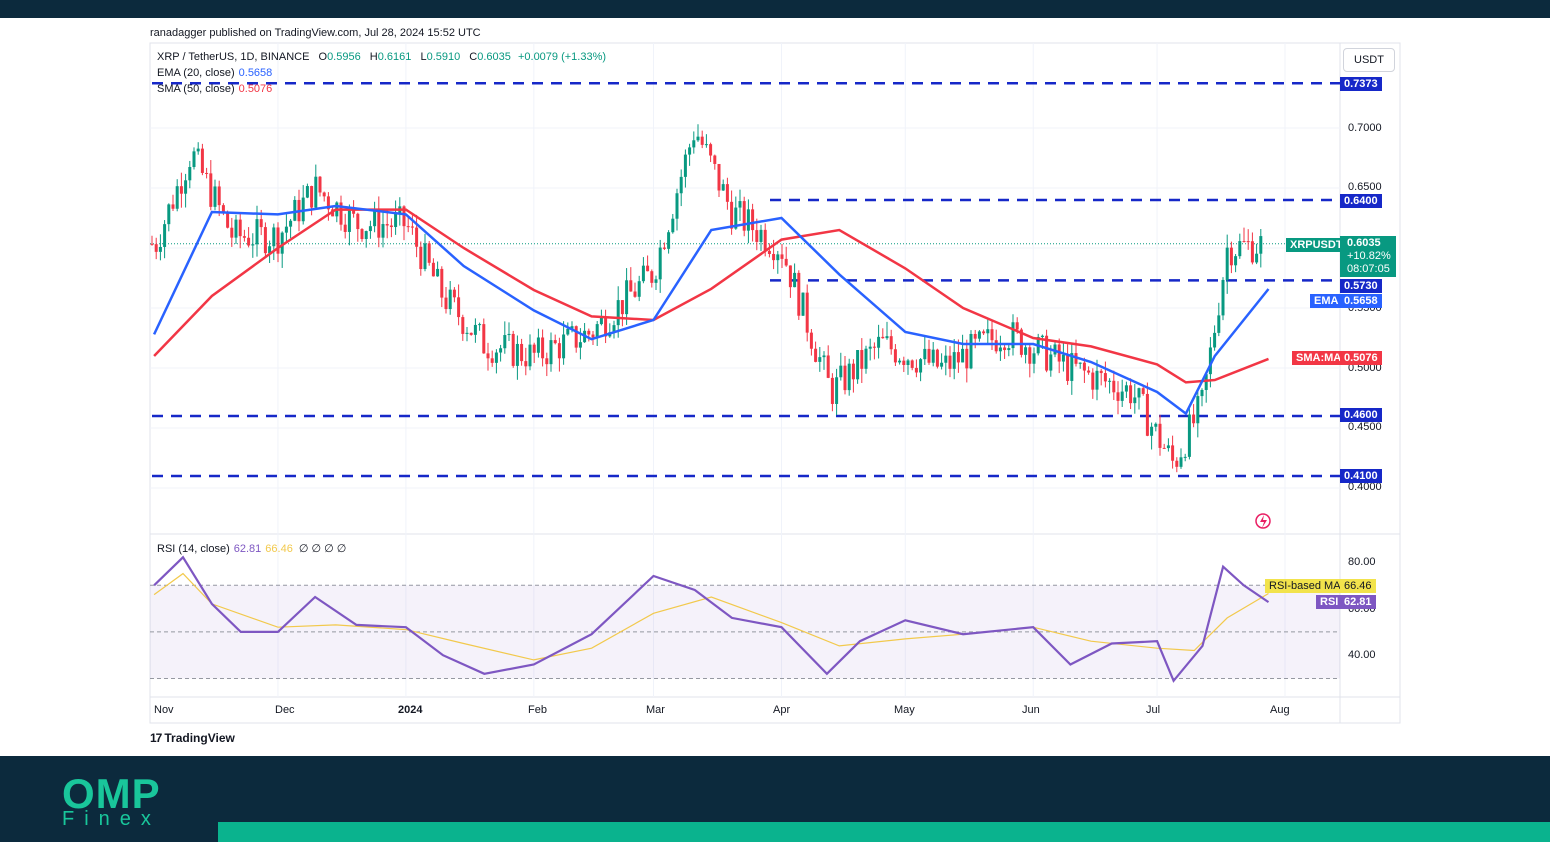 Image resolution: width=1550 pixels, height=842 pixels. Describe the element at coordinates (323, 57) in the screenshot. I see `open-key: O` at that location.